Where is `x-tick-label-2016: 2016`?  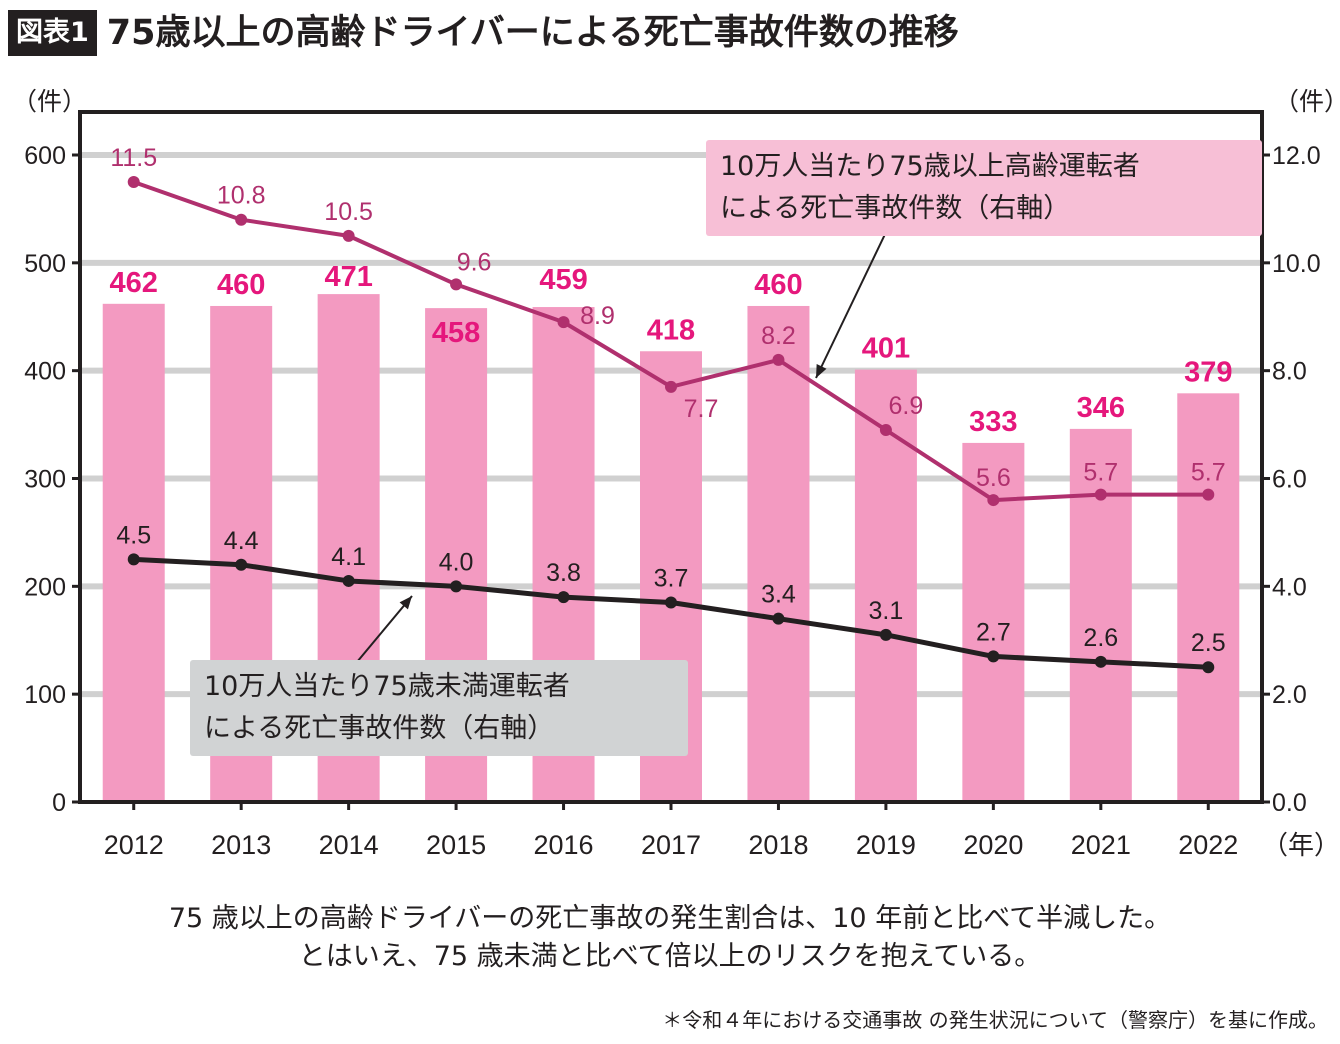
x-tick-label-2016: 2016 is located at coordinates (564, 845).